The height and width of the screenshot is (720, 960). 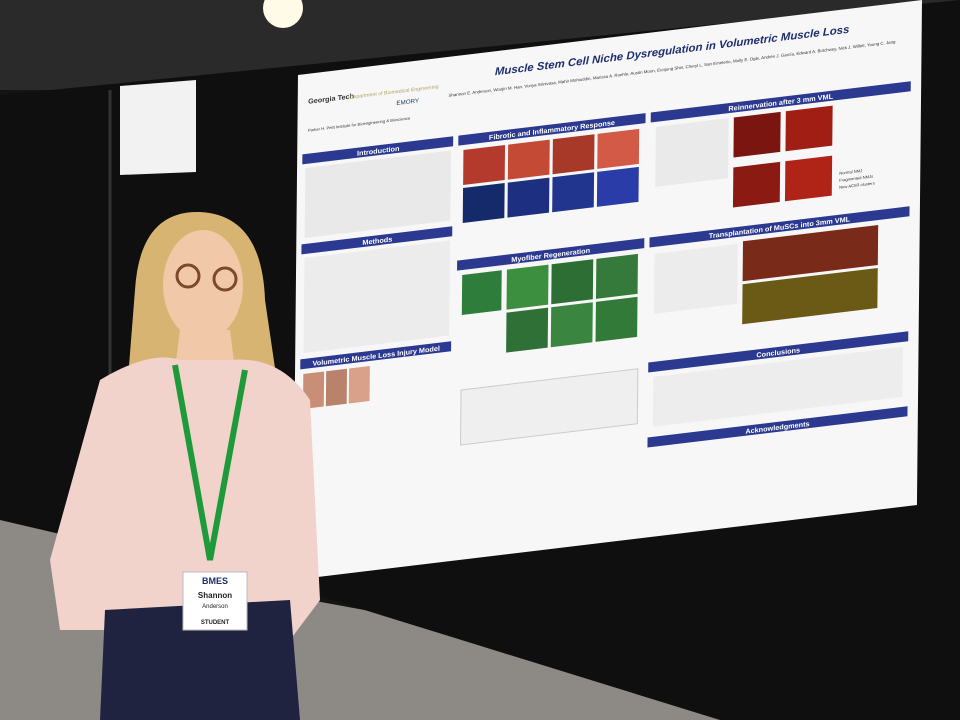 What do you see at coordinates (203, 285) in the screenshot?
I see `face` at bounding box center [203, 285].